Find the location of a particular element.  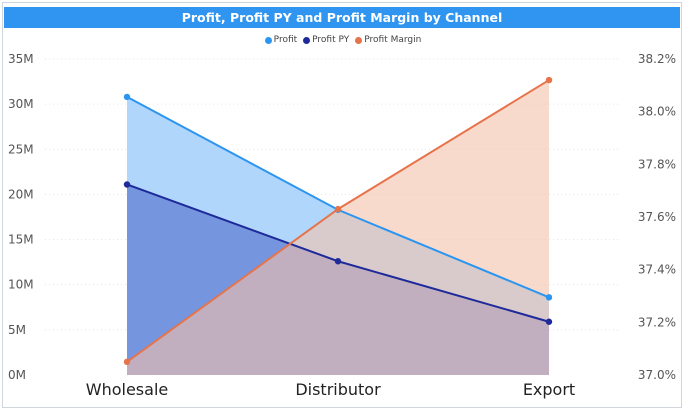

legend-label-profit: Profit is located at coordinates (285, 40).